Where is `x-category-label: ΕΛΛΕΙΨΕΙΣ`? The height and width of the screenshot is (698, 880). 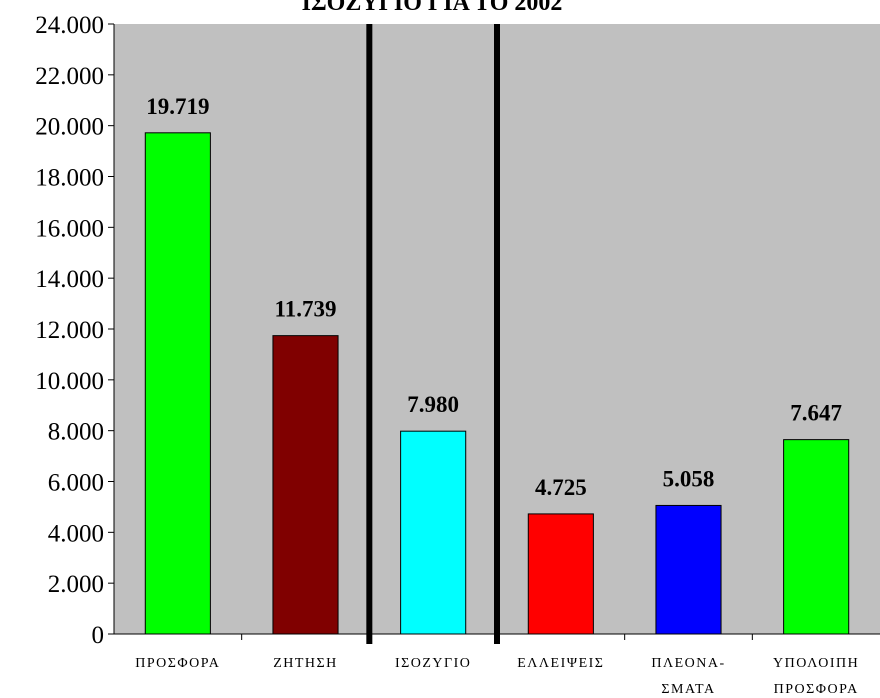
x-category-label: ΕΛΛΕΙΨΕΙΣ is located at coordinates (560, 663).